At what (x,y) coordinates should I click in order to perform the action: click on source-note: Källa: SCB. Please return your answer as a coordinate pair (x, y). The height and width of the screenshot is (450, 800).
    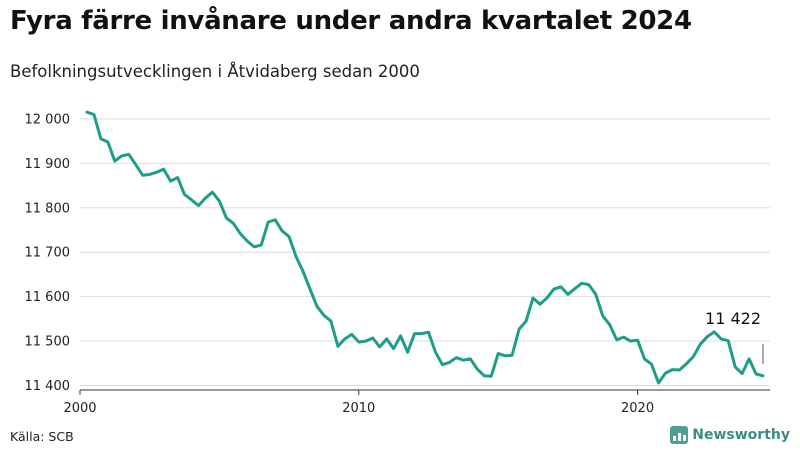
    Looking at the image, I should click on (42, 436).